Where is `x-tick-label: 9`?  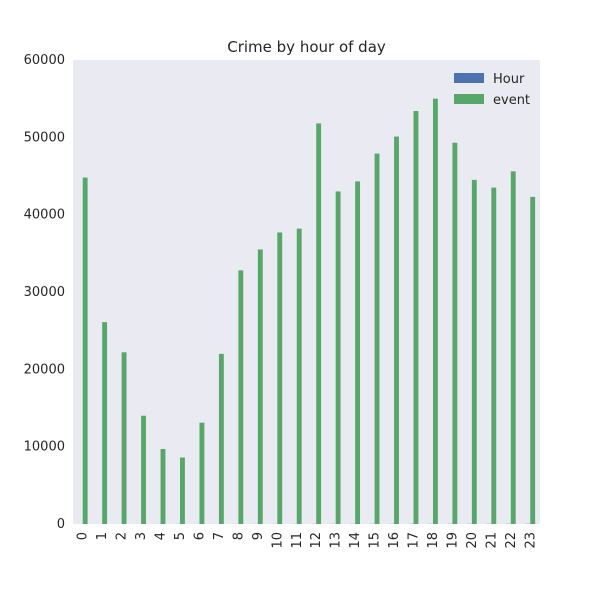 x-tick-label: 9 is located at coordinates (258, 536).